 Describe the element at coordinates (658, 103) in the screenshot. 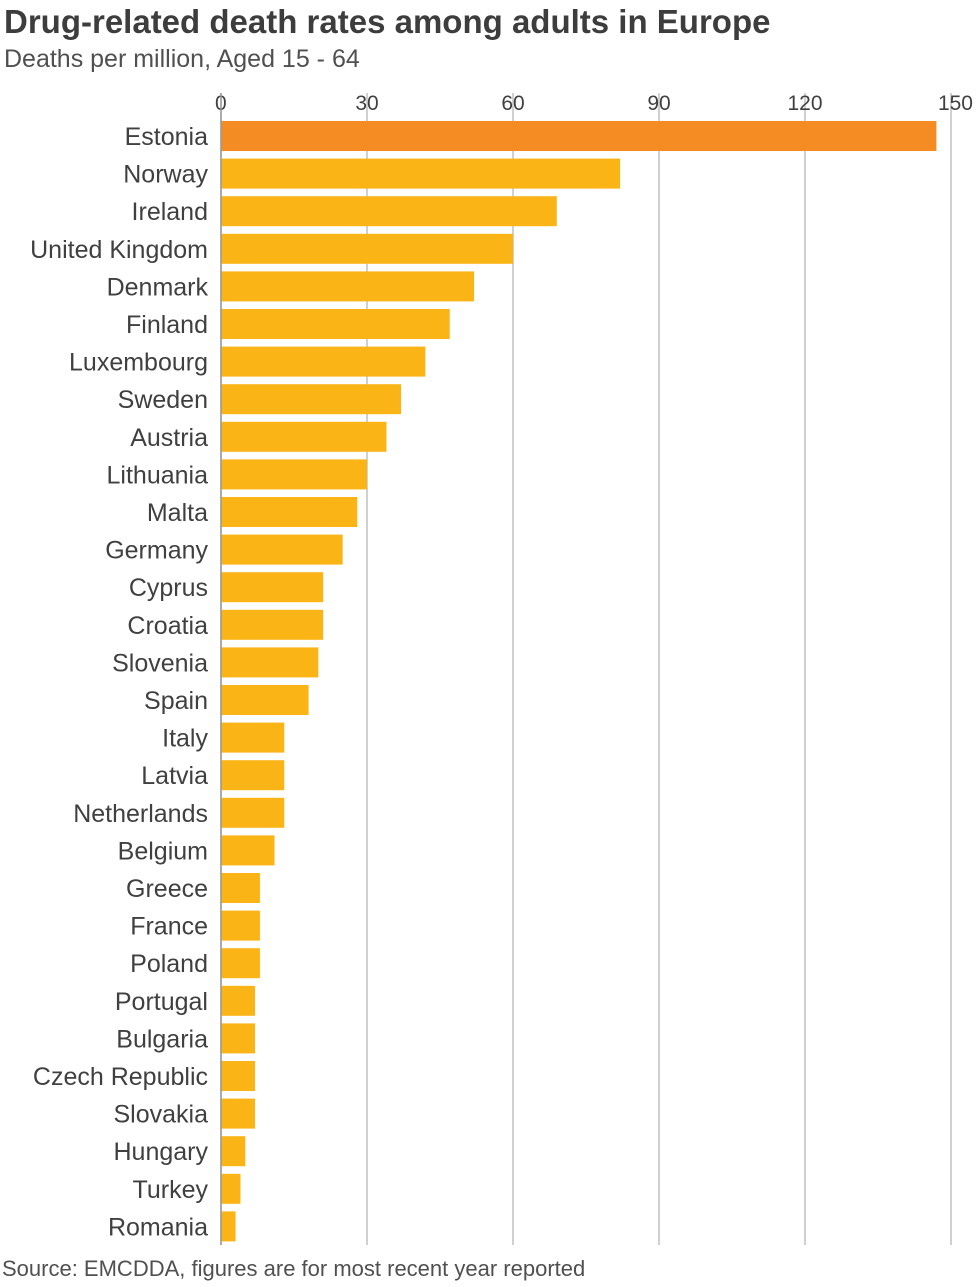

I see `x-tick-label: 90` at that location.